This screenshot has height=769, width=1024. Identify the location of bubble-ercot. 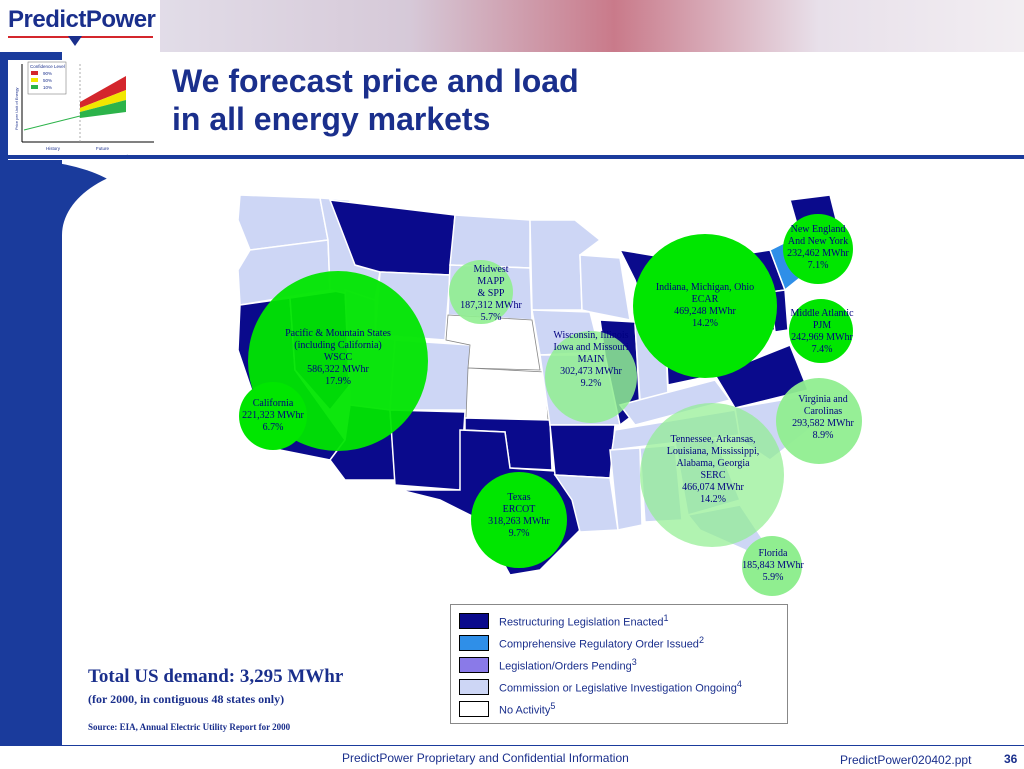
(519, 520).